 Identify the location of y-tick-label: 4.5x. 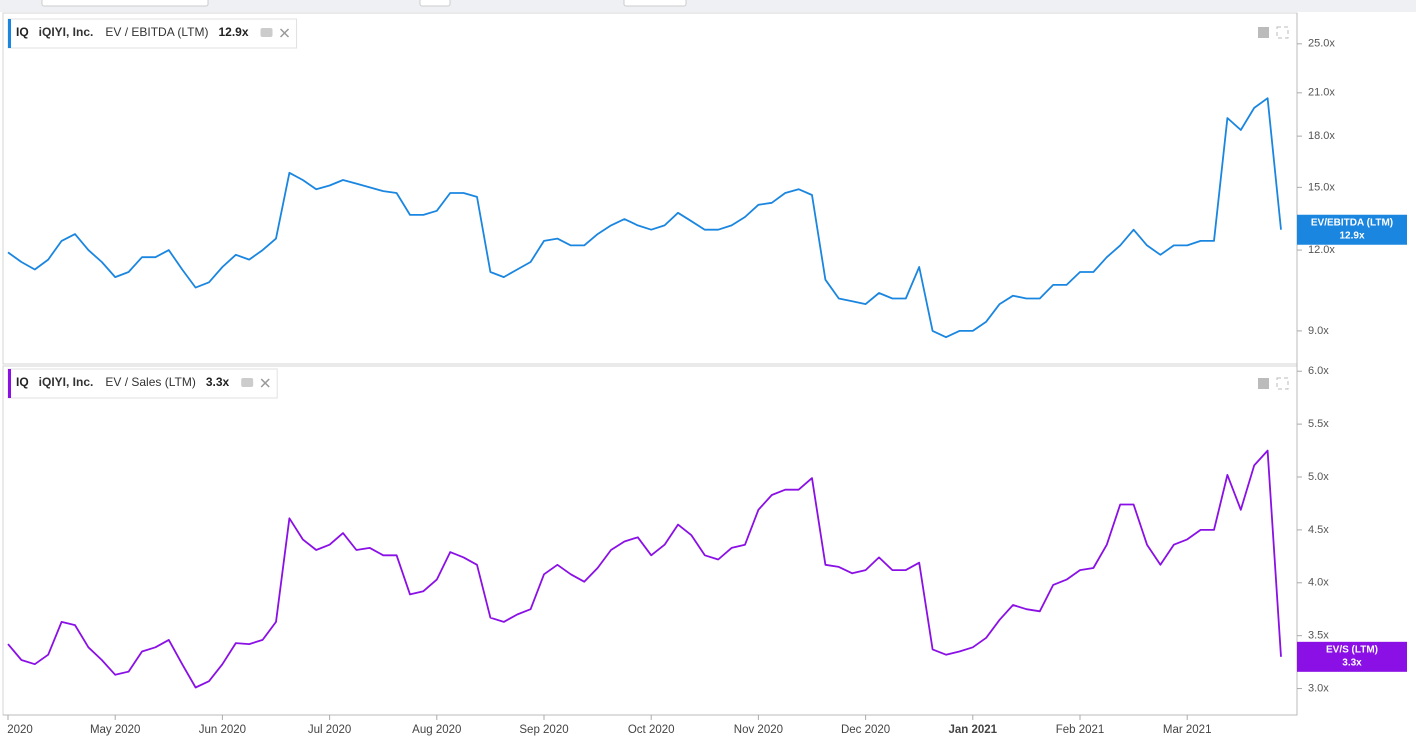
(1318, 530).